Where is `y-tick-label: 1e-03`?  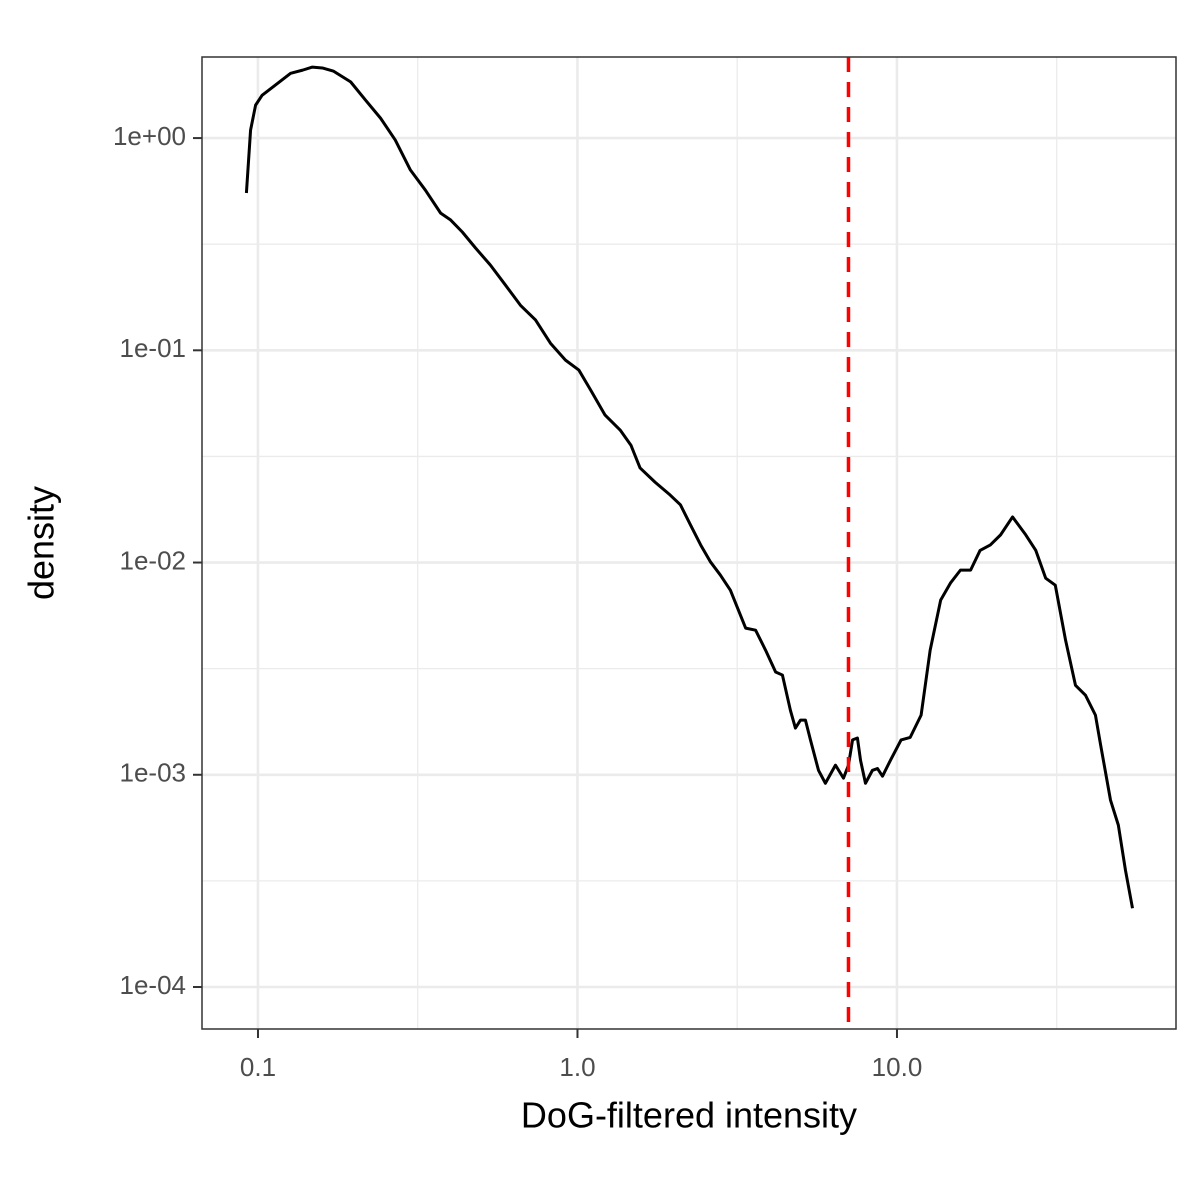 y-tick-label: 1e-03 is located at coordinates (153, 773).